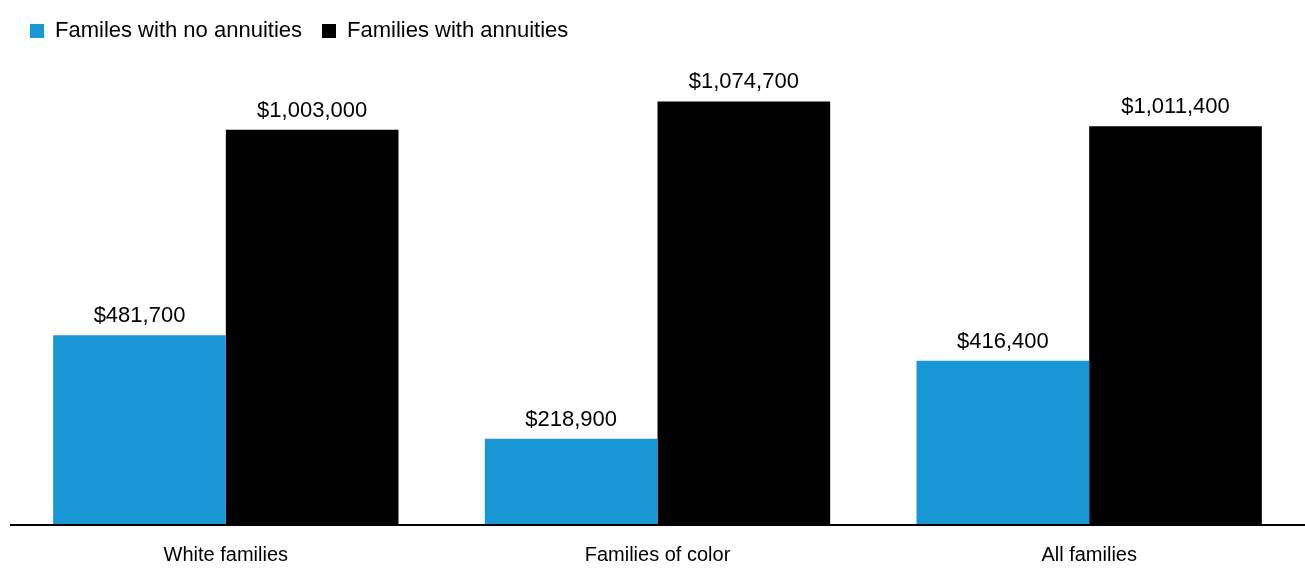  I want to click on legend-label: Familes with no annuities, so click(179, 30).